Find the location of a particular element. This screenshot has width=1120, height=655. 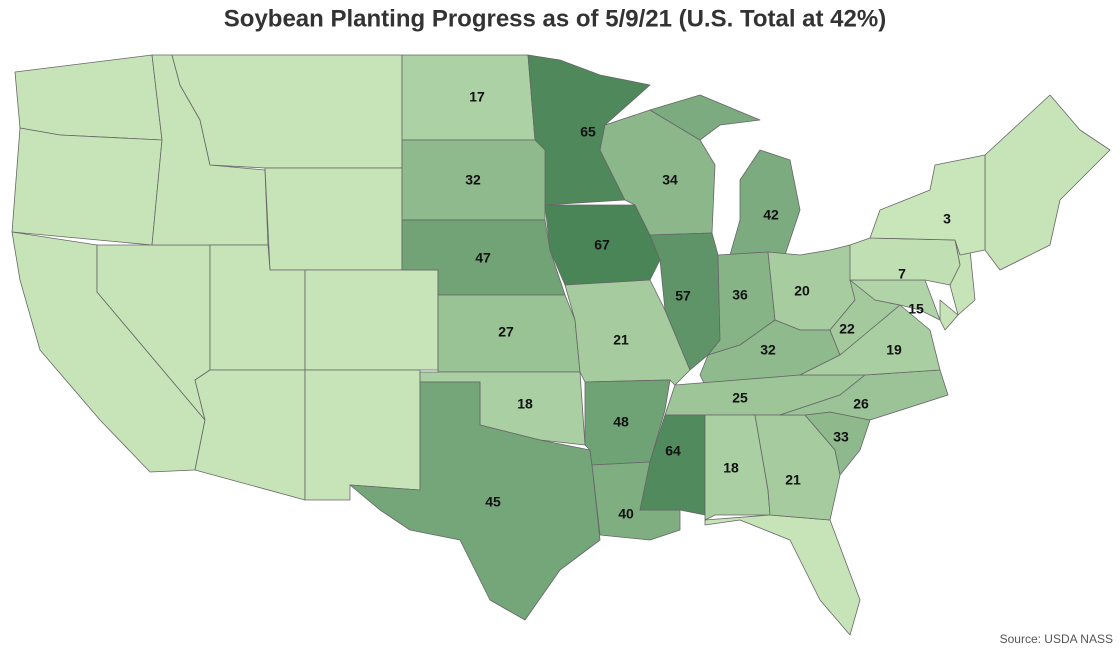

state-value-label: 33 is located at coordinates (841, 437).